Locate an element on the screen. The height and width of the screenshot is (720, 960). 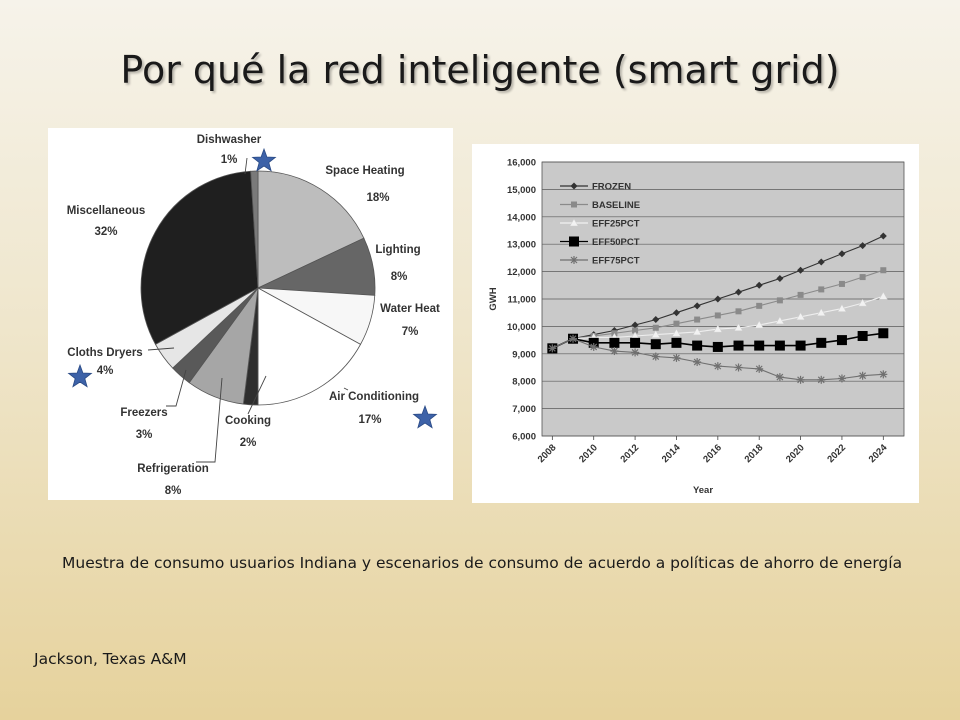
legend-marker-eff50pct is located at coordinates (574, 241).